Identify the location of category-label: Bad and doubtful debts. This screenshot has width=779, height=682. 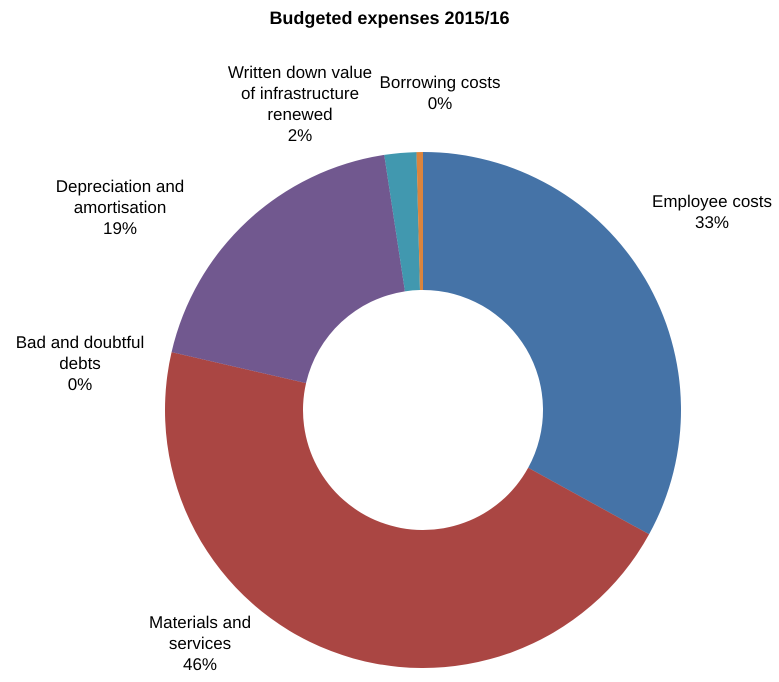
(80, 353).